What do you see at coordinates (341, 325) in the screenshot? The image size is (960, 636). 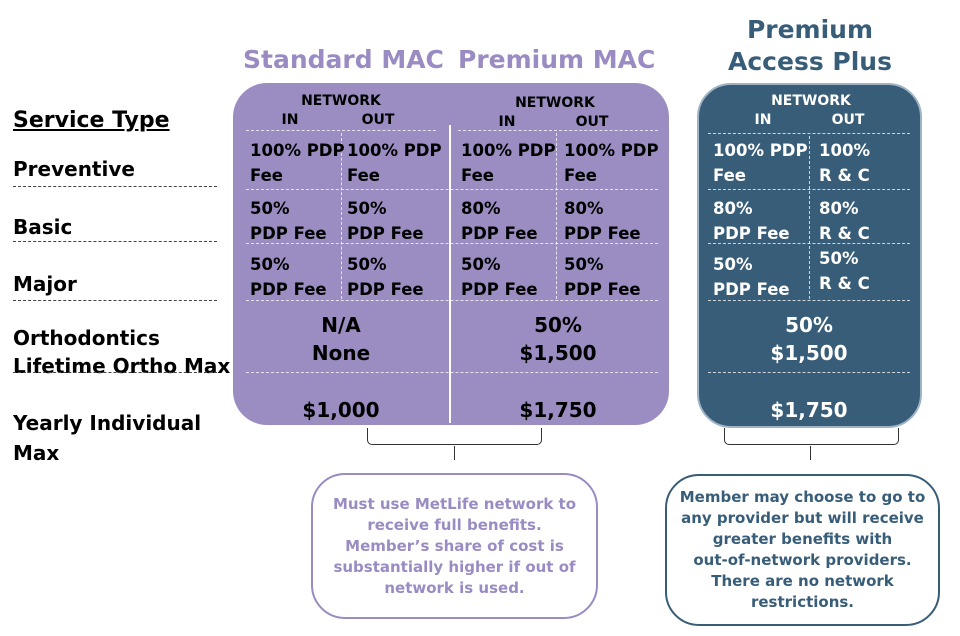 I see `standard-ortho-value: N/A` at bounding box center [341, 325].